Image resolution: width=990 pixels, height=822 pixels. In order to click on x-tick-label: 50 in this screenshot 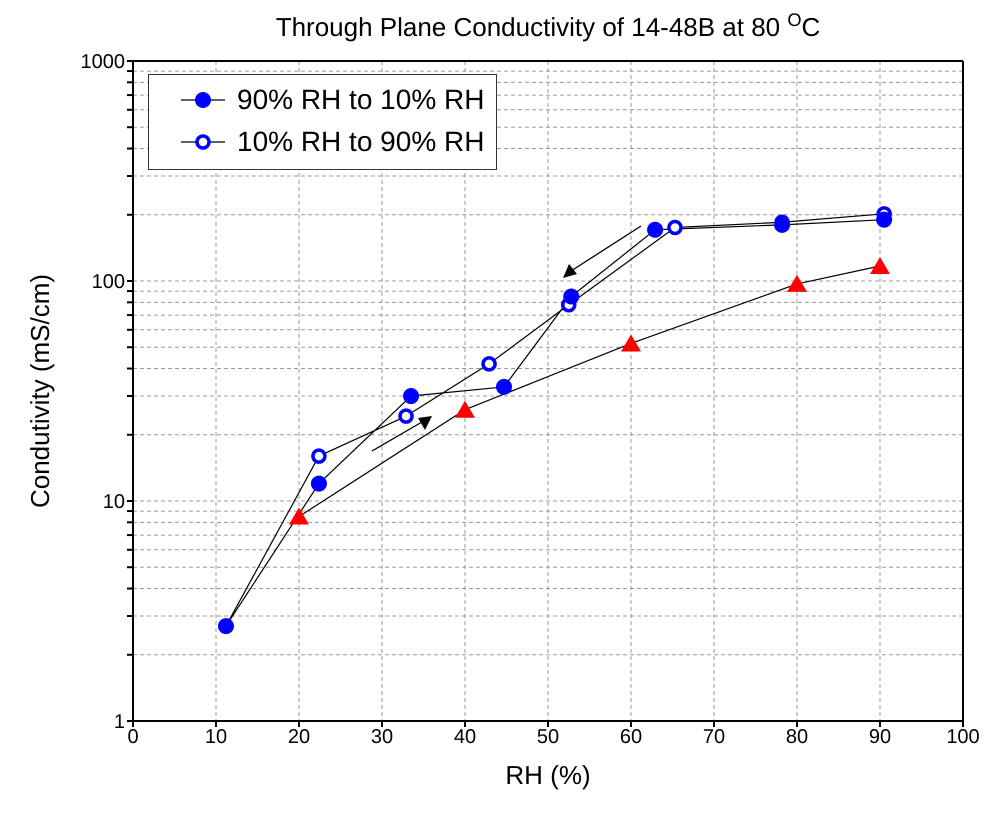, I will do `click(548, 737)`.